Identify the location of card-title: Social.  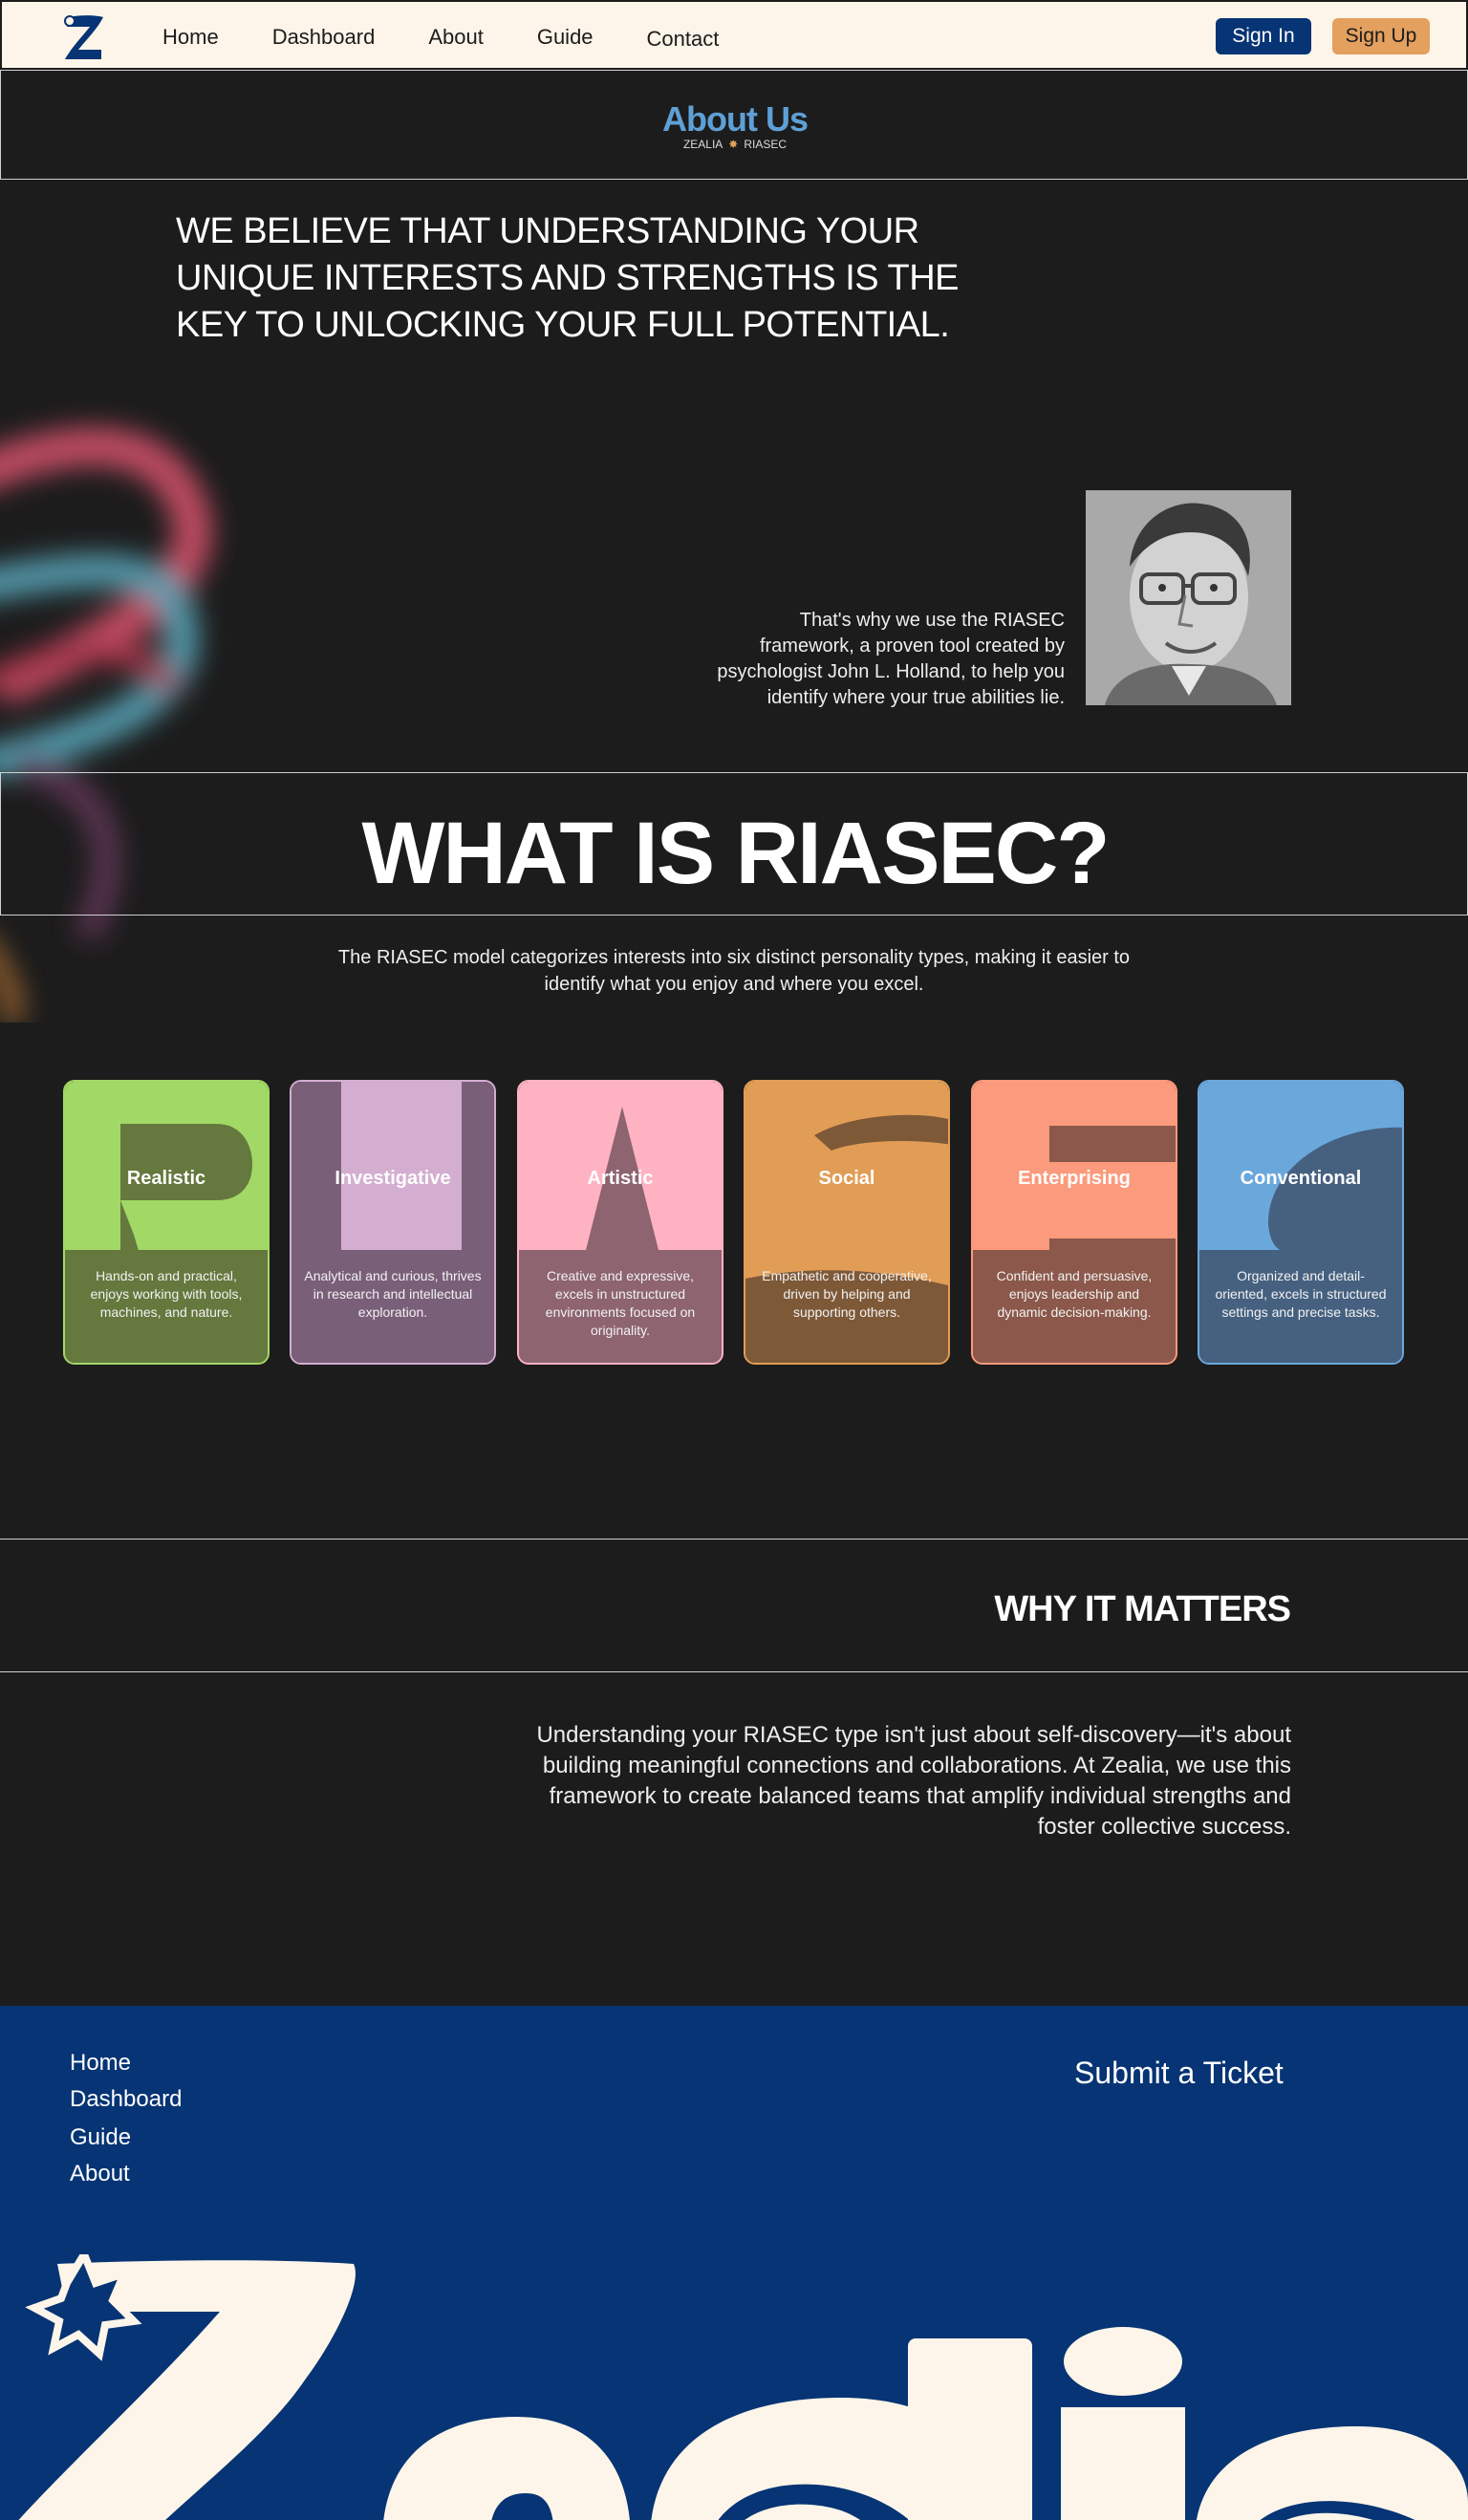
(846, 1178).